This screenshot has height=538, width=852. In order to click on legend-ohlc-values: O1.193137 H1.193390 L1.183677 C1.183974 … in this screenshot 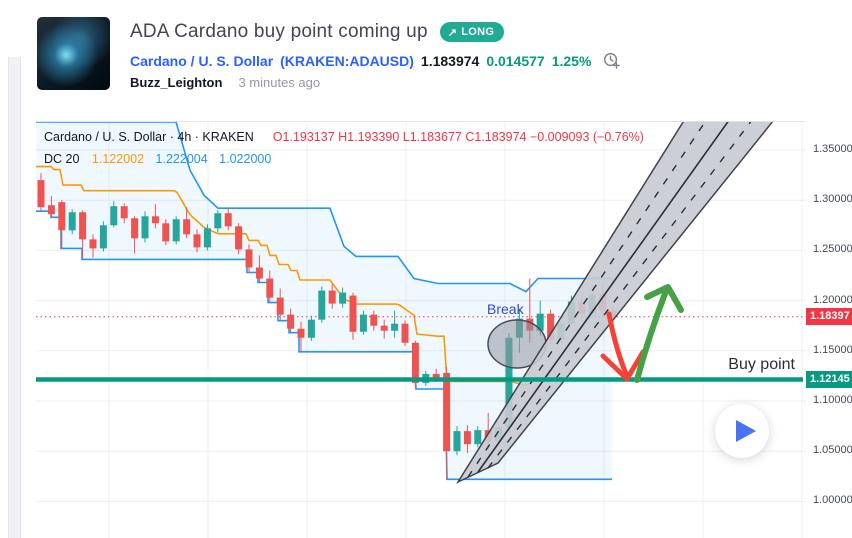, I will do `click(458, 137)`.